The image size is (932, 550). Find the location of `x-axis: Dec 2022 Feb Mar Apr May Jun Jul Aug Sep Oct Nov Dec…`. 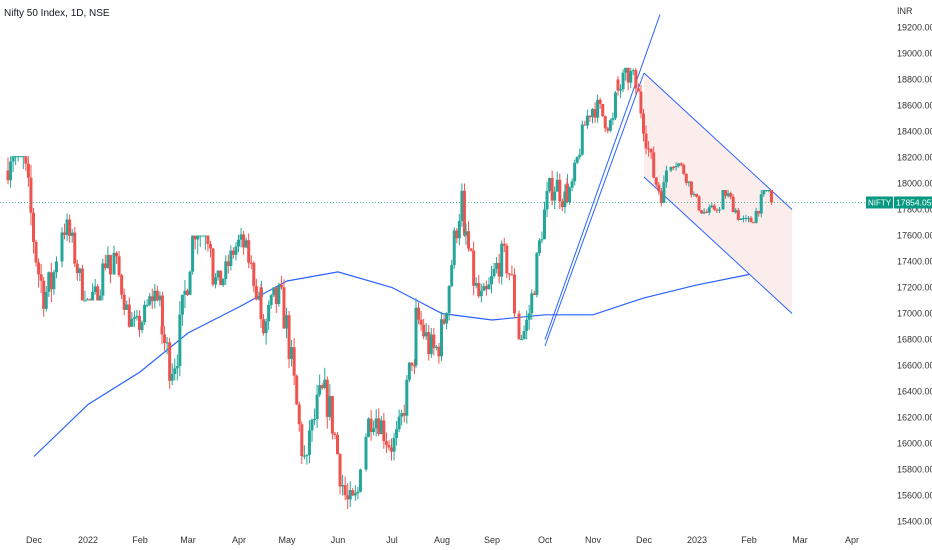

x-axis: Dec 2022 Feb Mar Apr May Jun Jul Aug Sep Oct Nov Dec… is located at coordinates (442, 540).